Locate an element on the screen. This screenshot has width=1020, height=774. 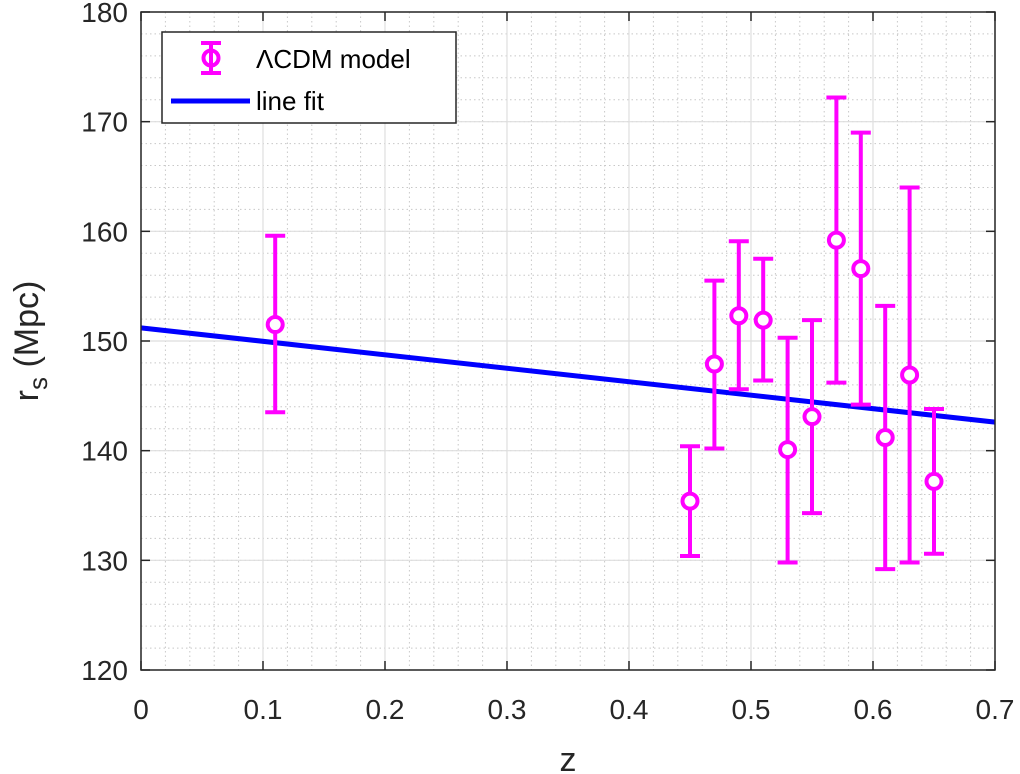
x-tick-label: 0.5 is located at coordinates (751, 709).